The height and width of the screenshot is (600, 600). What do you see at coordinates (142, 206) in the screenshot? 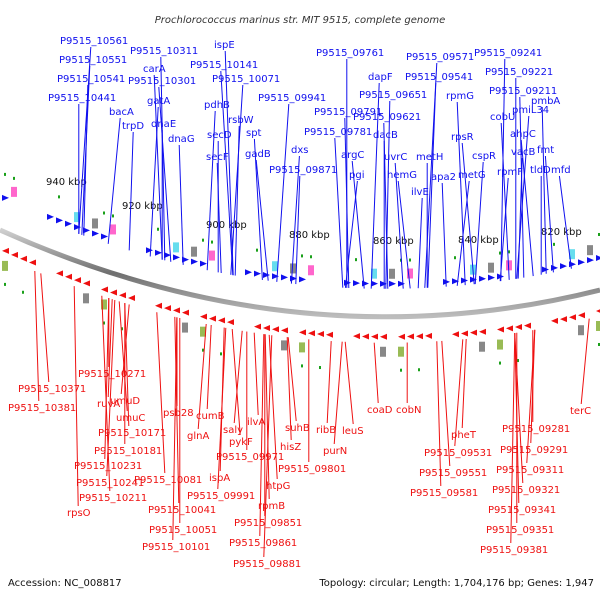
I see `tick-label-920: 920 kbp` at bounding box center [142, 206].